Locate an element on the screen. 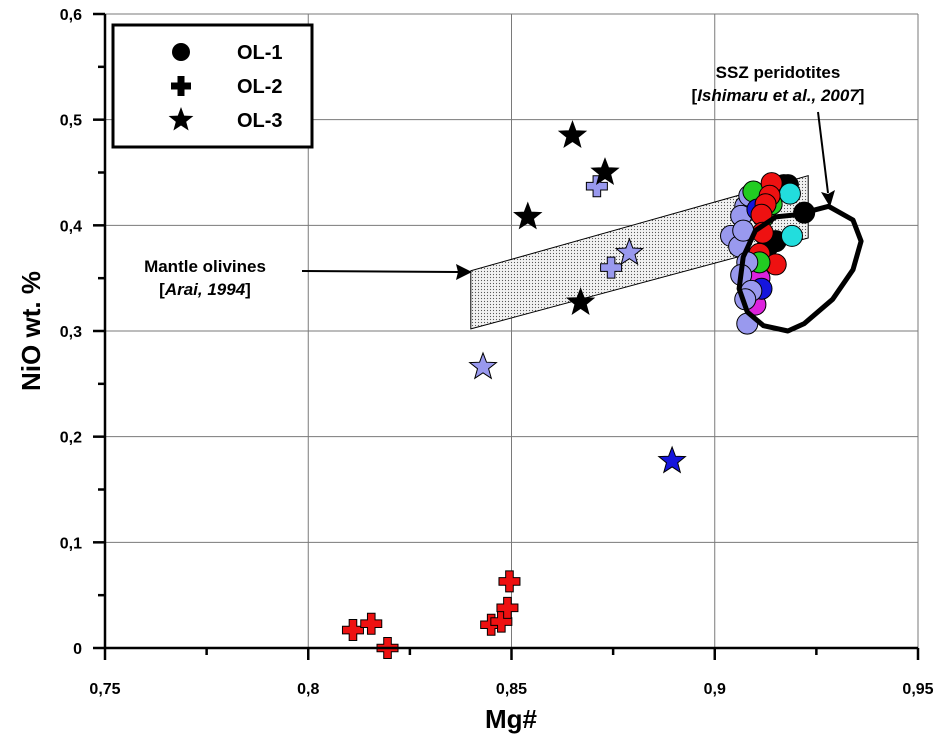  annotation-ssz-line2: [Ishimaru et al., 2007] is located at coordinates (778, 95).